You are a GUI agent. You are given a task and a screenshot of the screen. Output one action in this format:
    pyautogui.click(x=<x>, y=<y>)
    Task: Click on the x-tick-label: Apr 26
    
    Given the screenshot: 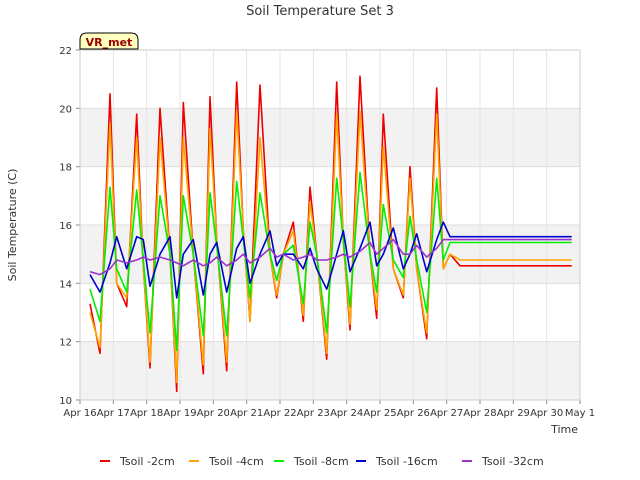 What is the action you would take?
    pyautogui.click(x=413, y=413)
    